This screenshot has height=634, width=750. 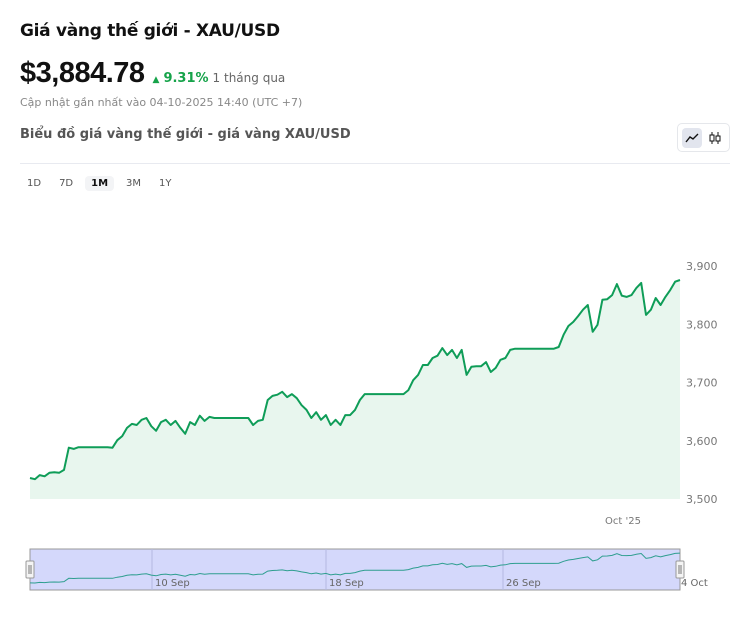 What do you see at coordinates (703, 137) in the screenshot?
I see `chart-type-toggle` at bounding box center [703, 137].